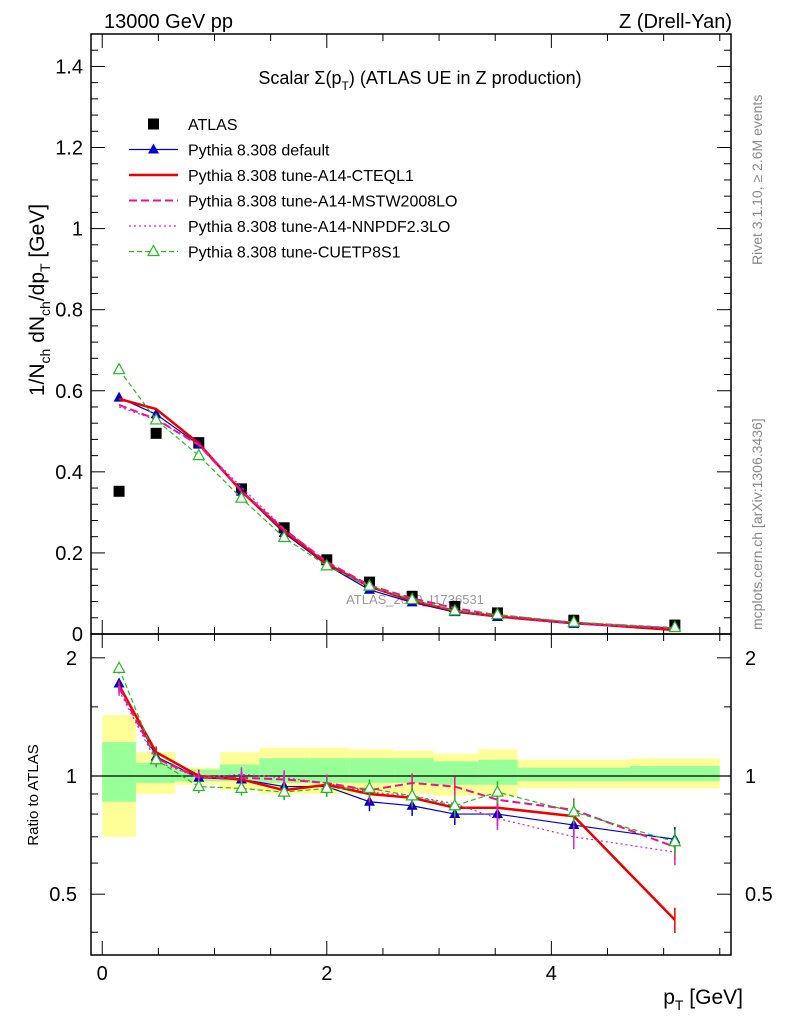  Describe the element at coordinates (71, 659) in the screenshot. I see `ratio-y-tick-label: 2` at that location.